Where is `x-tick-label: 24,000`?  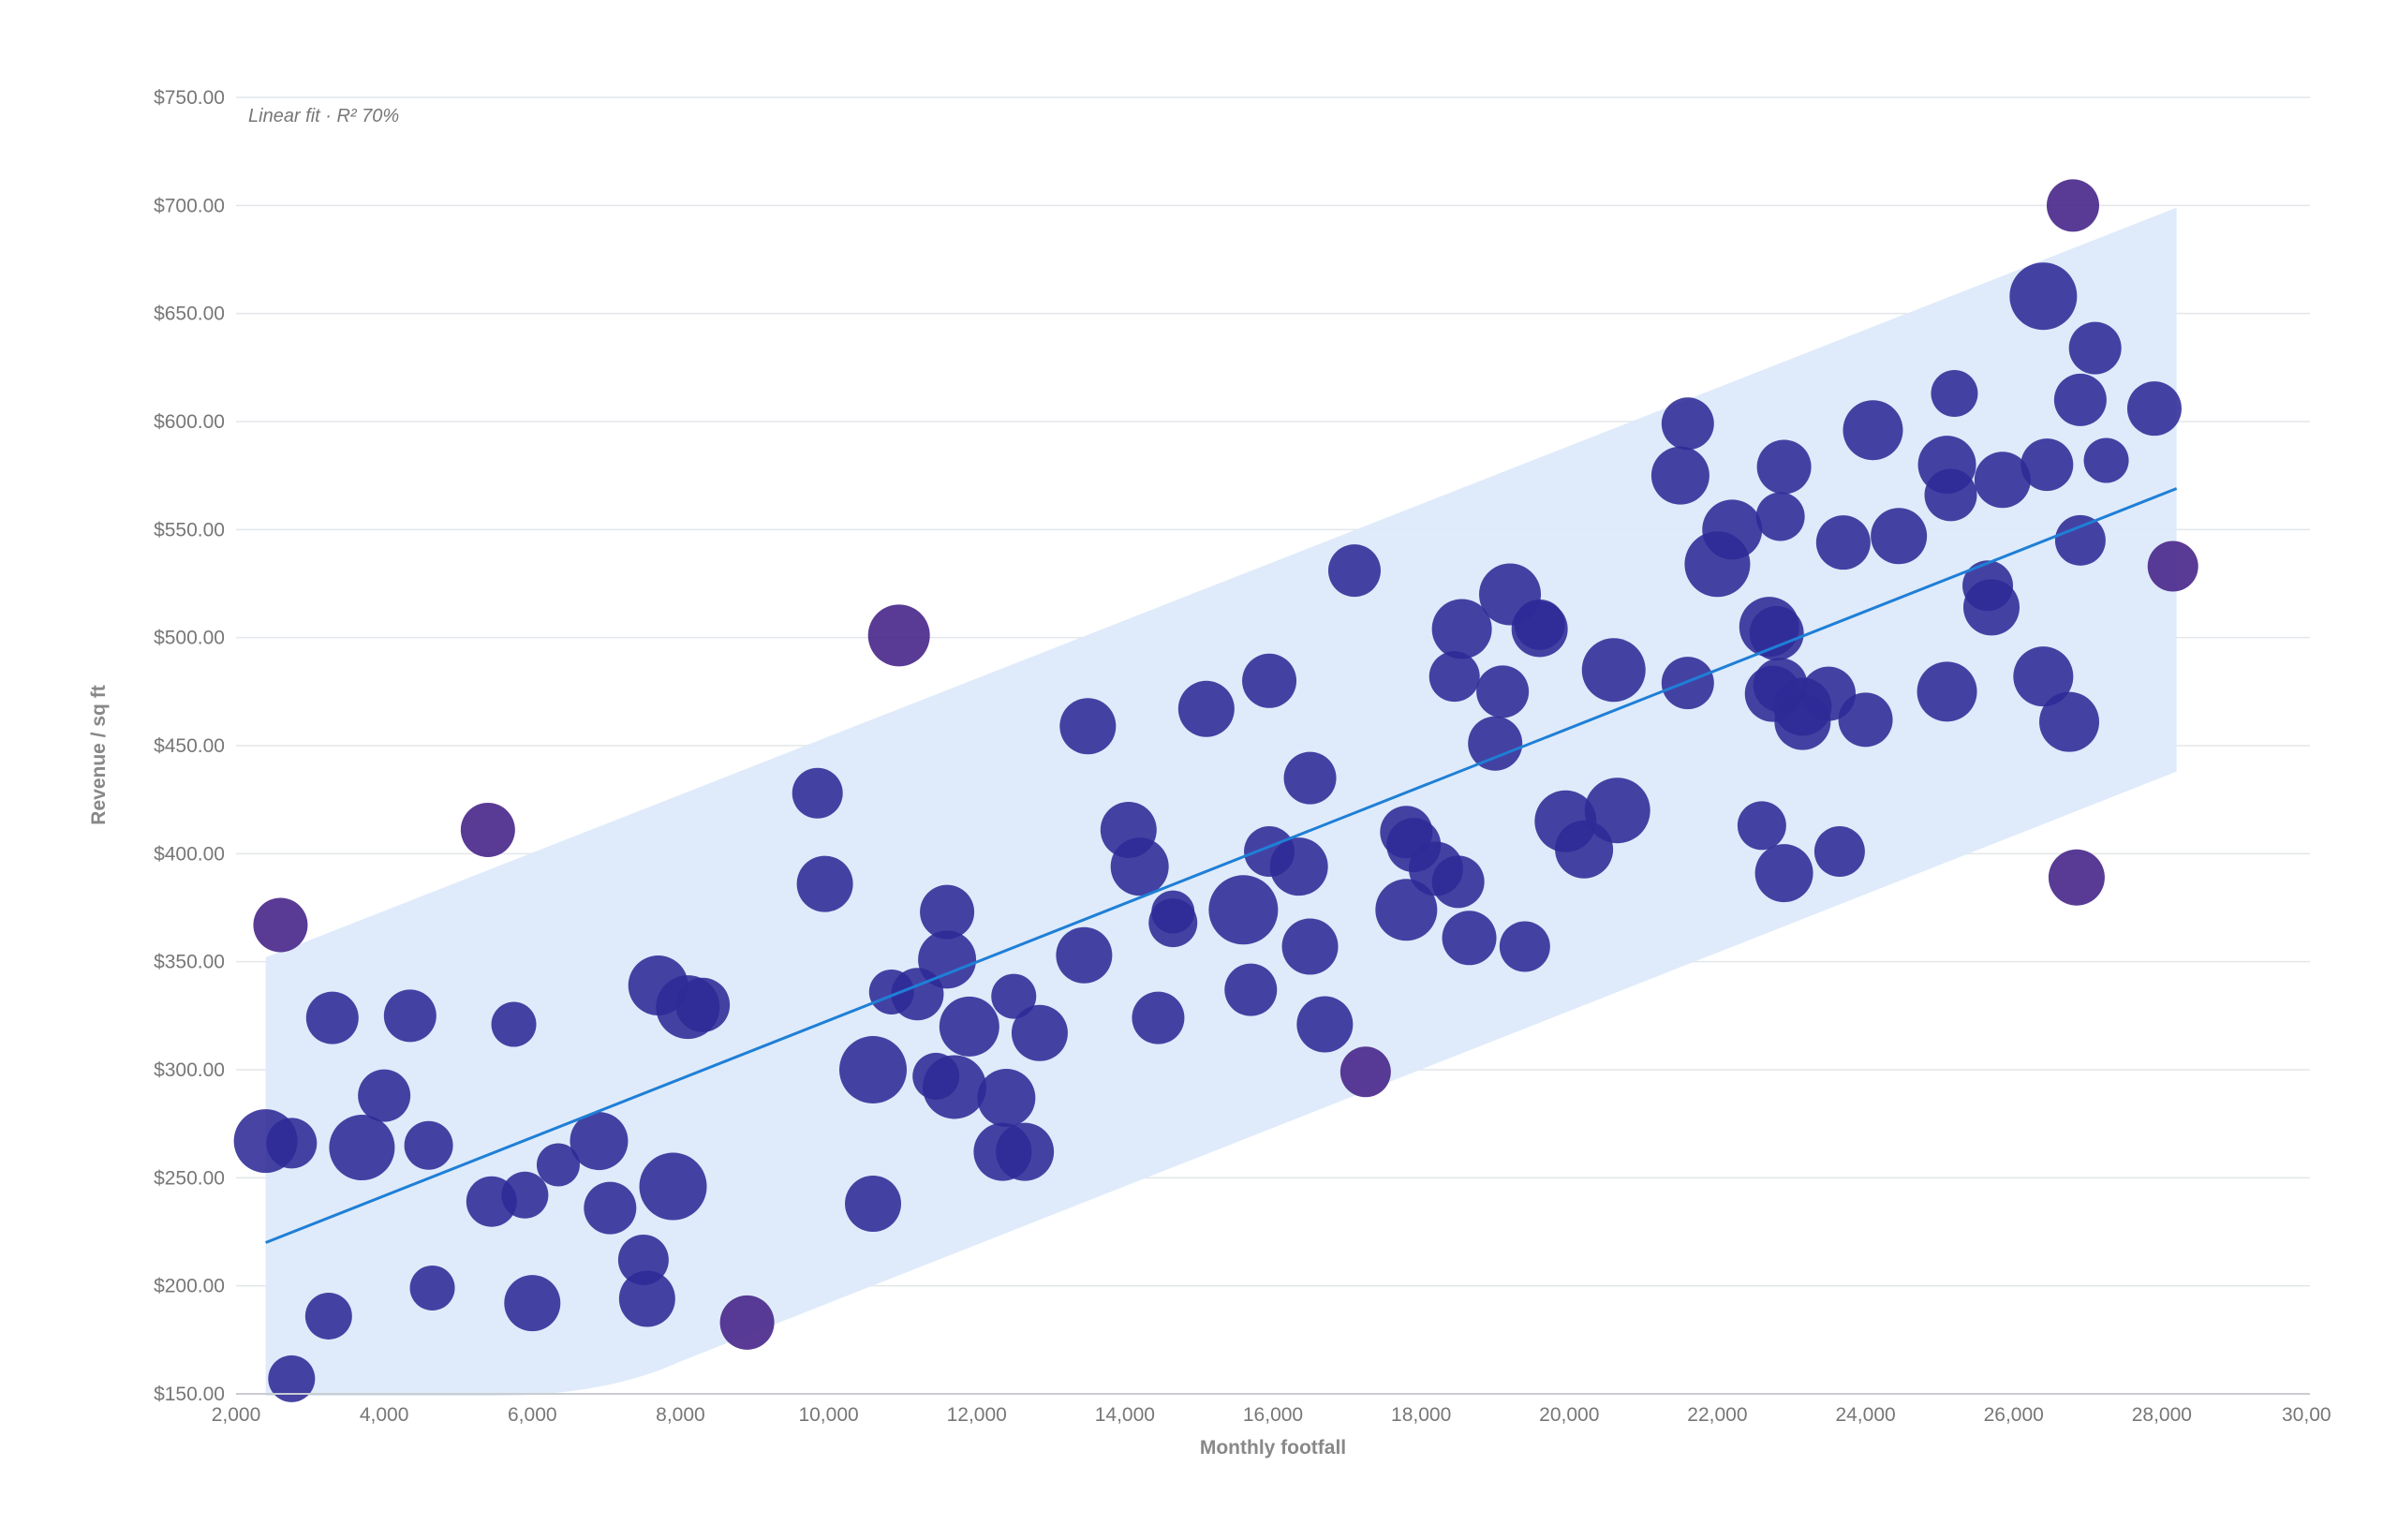 x-tick-label: 24,000 is located at coordinates (1865, 1415).